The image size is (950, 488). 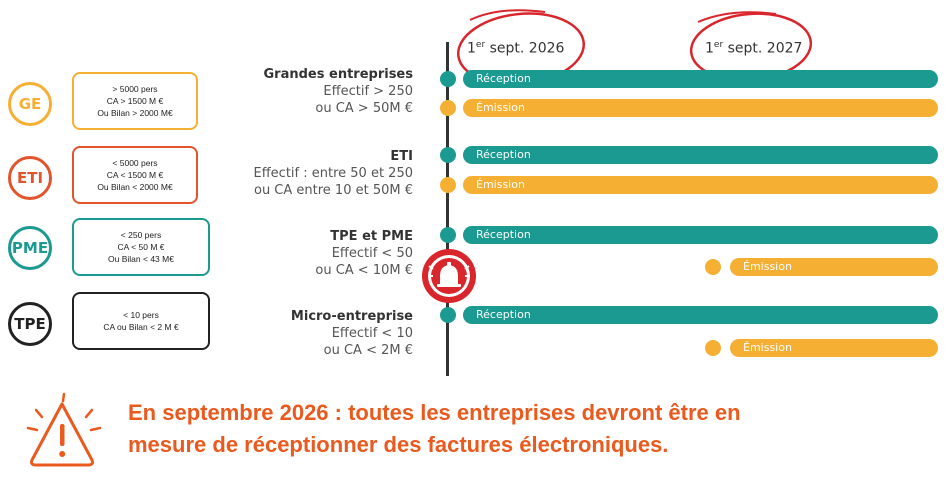 I want to click on bar-emission-eti: Émission, so click(x=700, y=185).